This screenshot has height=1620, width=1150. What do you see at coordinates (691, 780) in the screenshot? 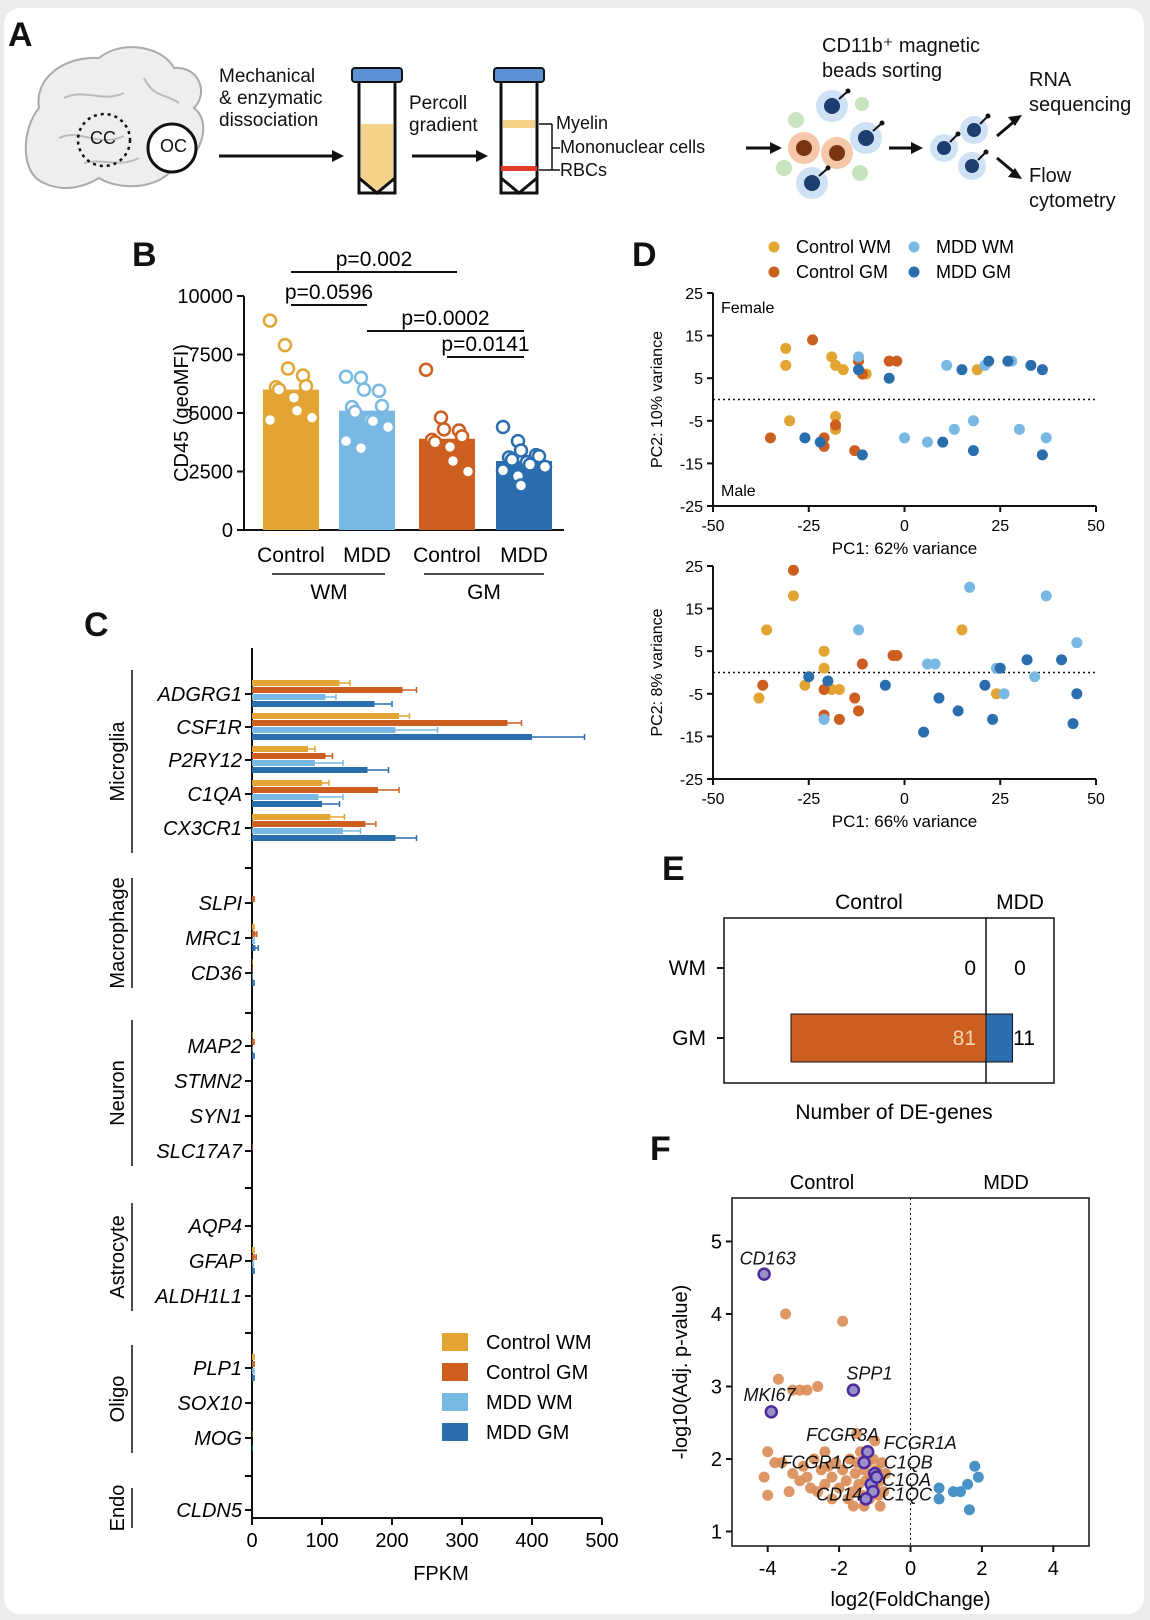
I see `y-tick-label: -25` at bounding box center [691, 780].